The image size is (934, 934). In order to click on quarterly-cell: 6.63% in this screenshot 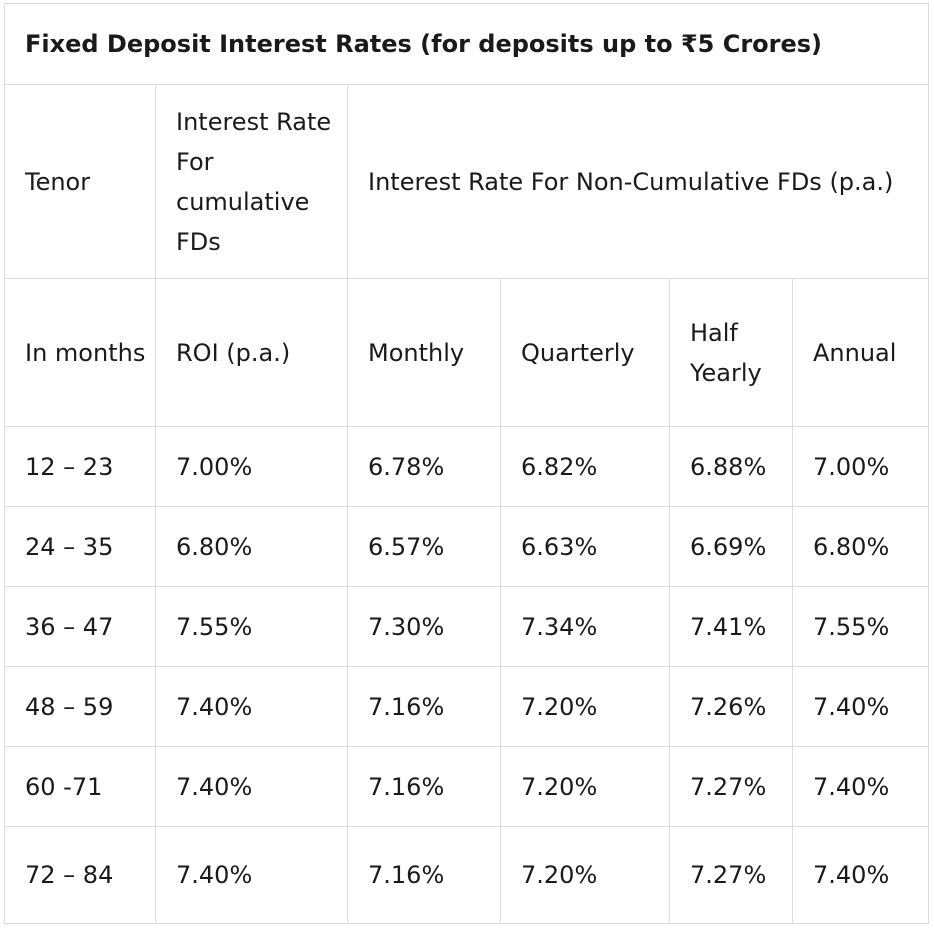, I will do `click(585, 546)`.